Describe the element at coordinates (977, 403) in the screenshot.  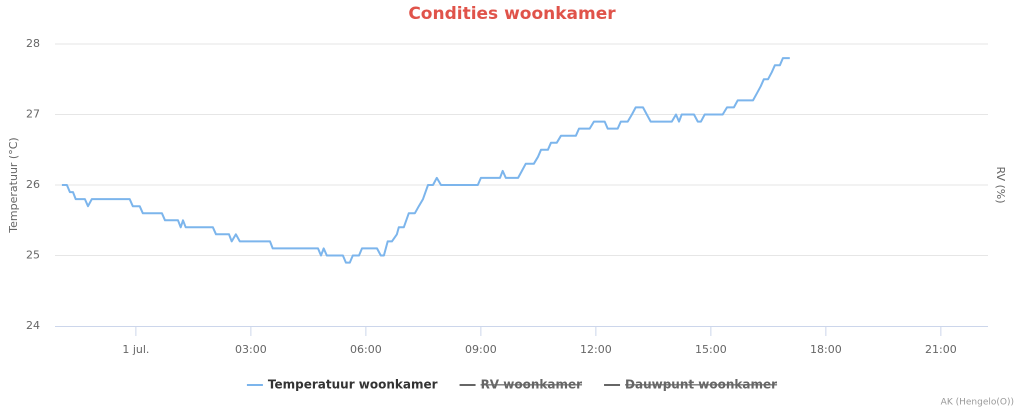
I see `credits: AK (Hengelo(O))` at that location.